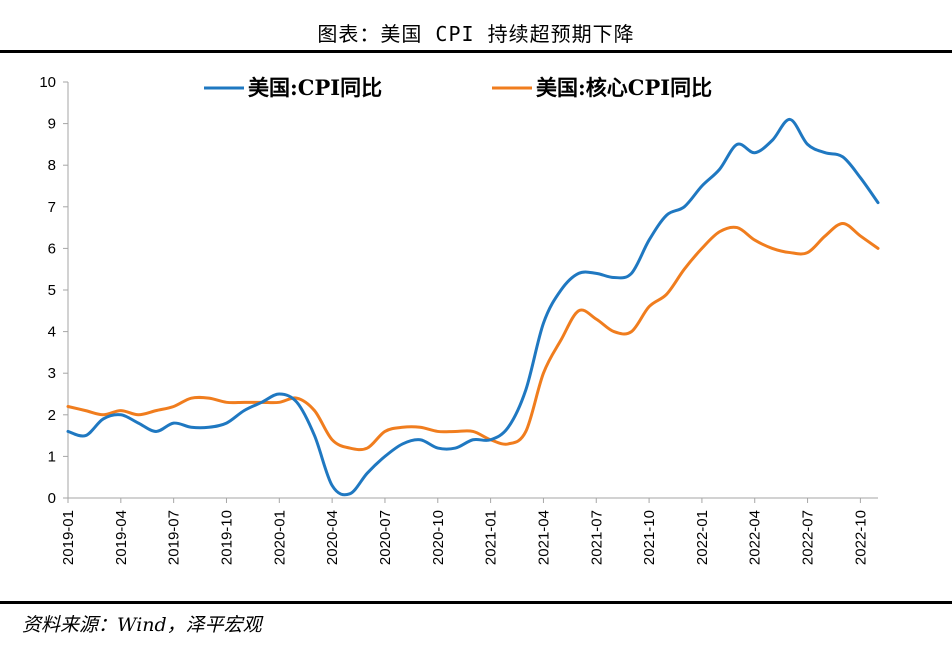  I want to click on x-tick-label: 2022-10, so click(860, 537).